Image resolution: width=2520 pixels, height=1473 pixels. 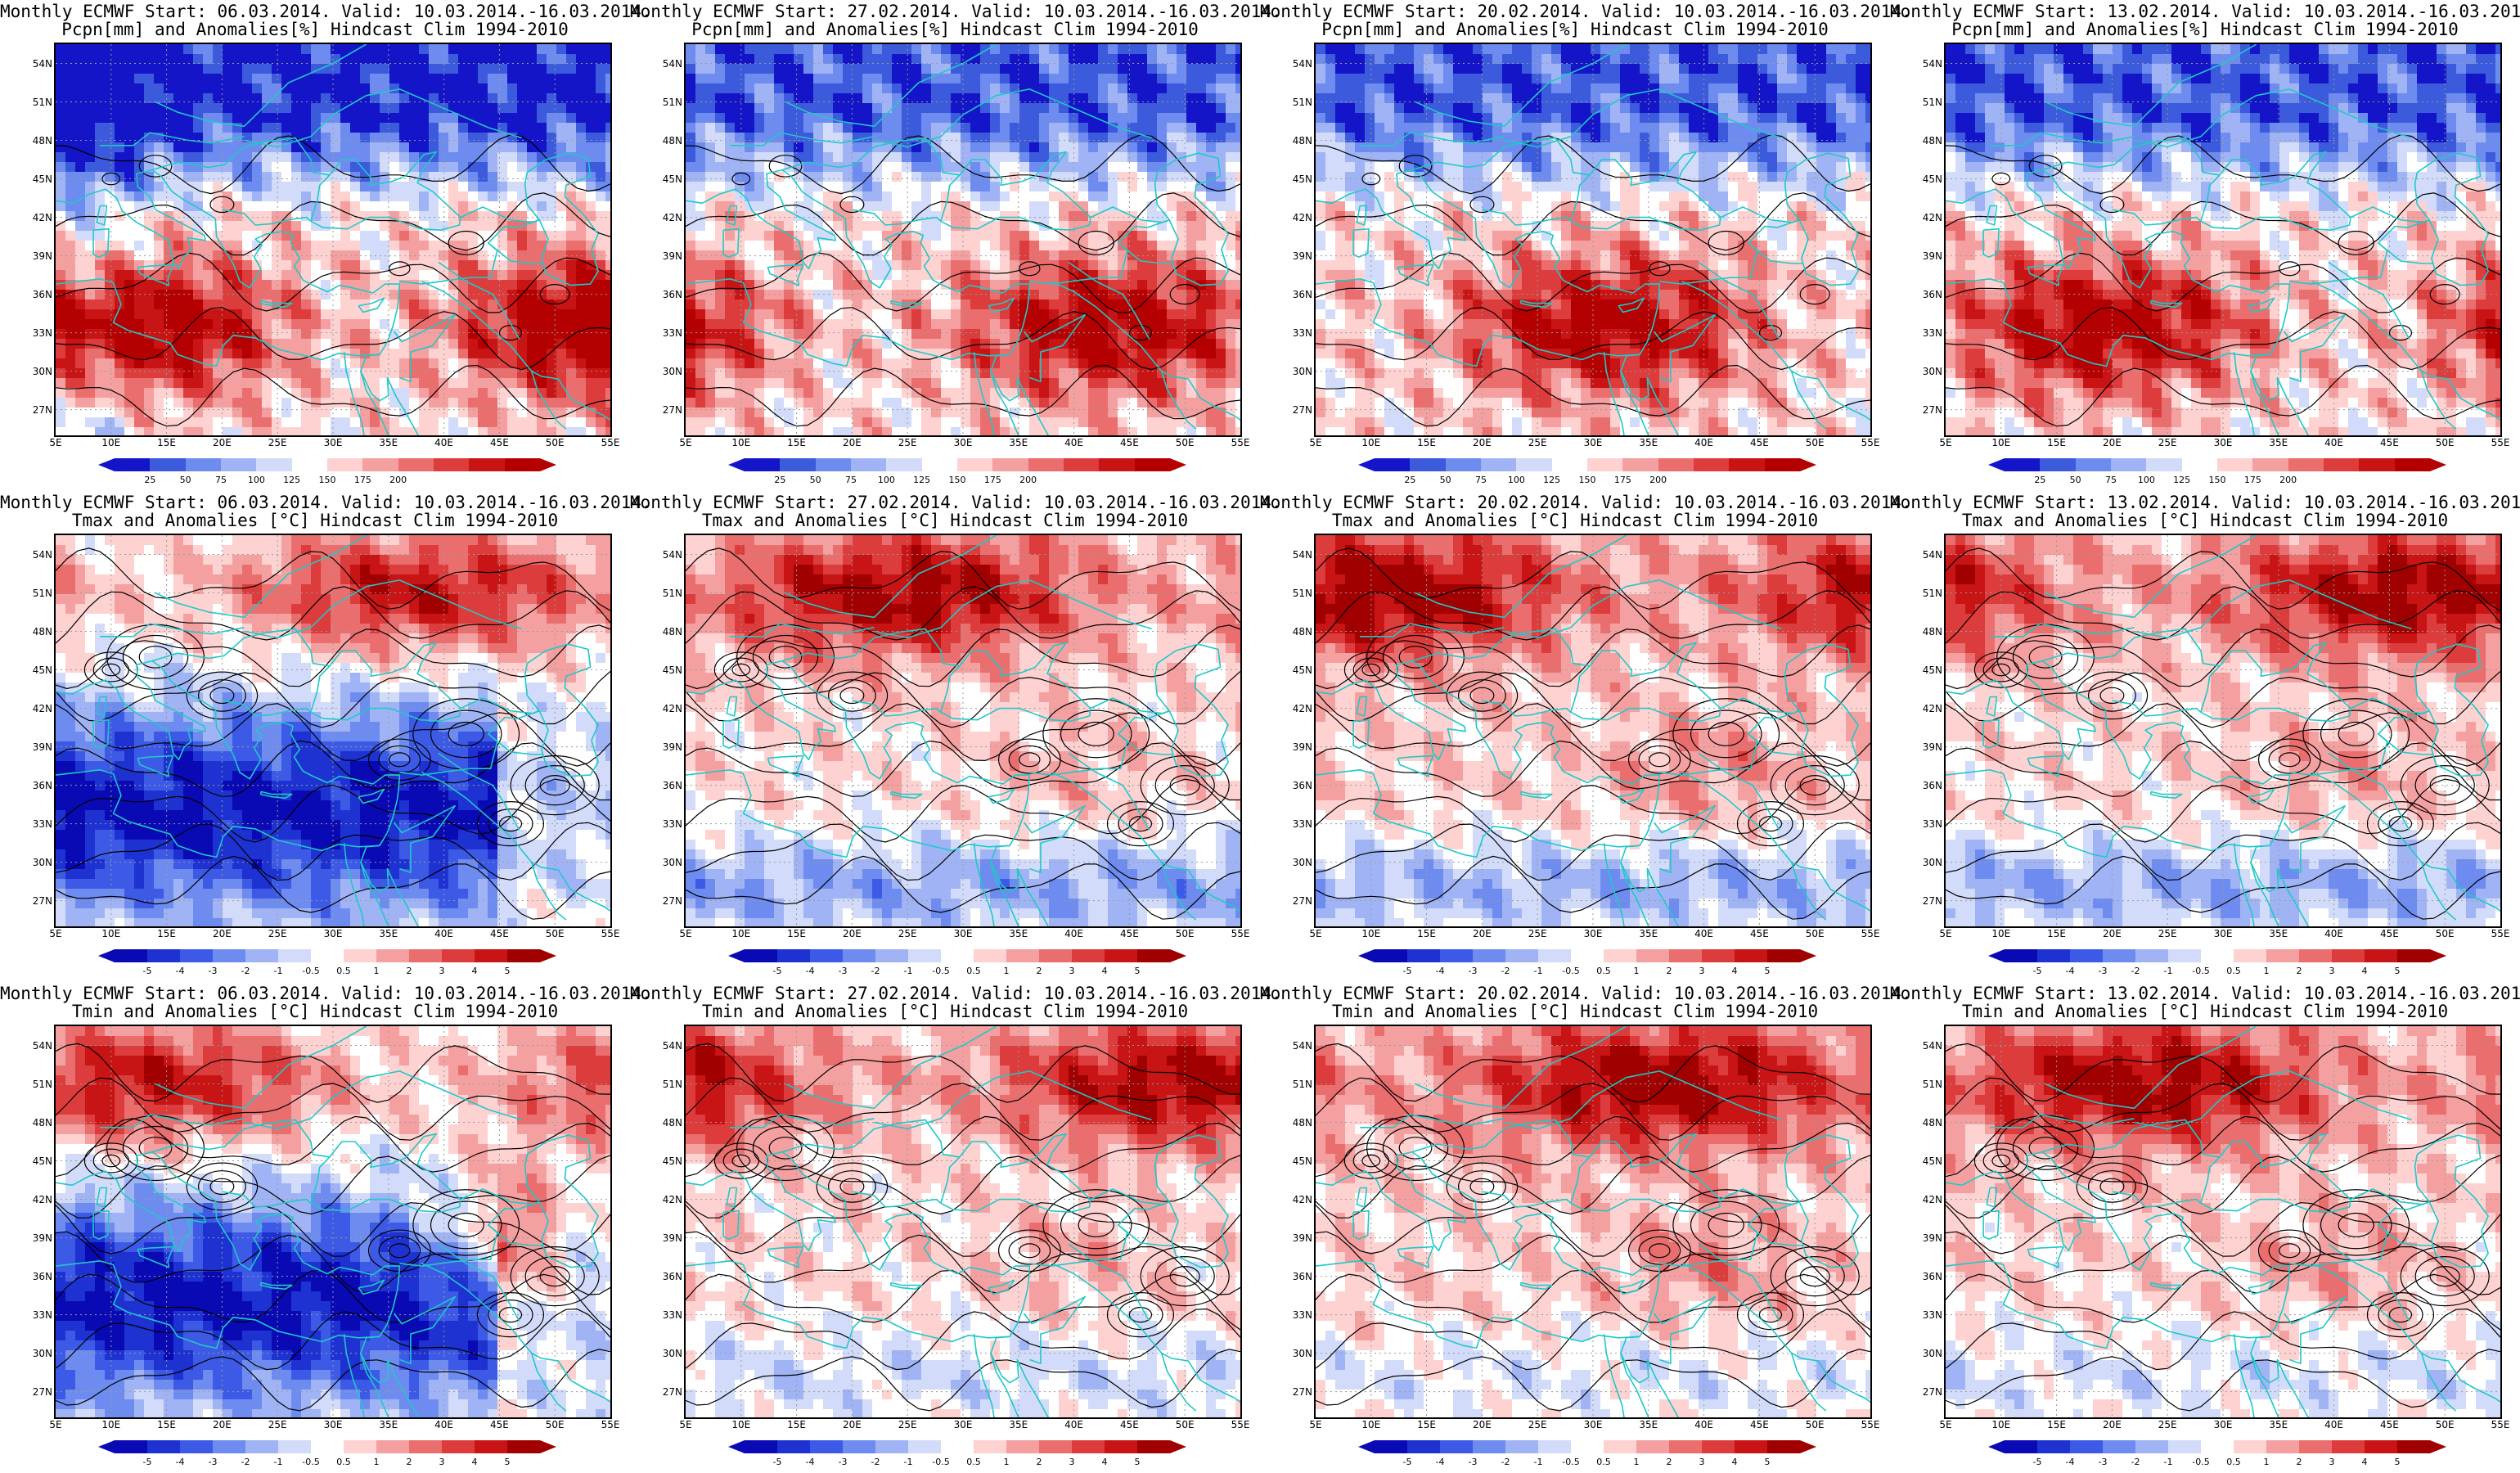 What do you see at coordinates (221, 480) in the screenshot?
I see `colorbar-label: 75` at bounding box center [221, 480].